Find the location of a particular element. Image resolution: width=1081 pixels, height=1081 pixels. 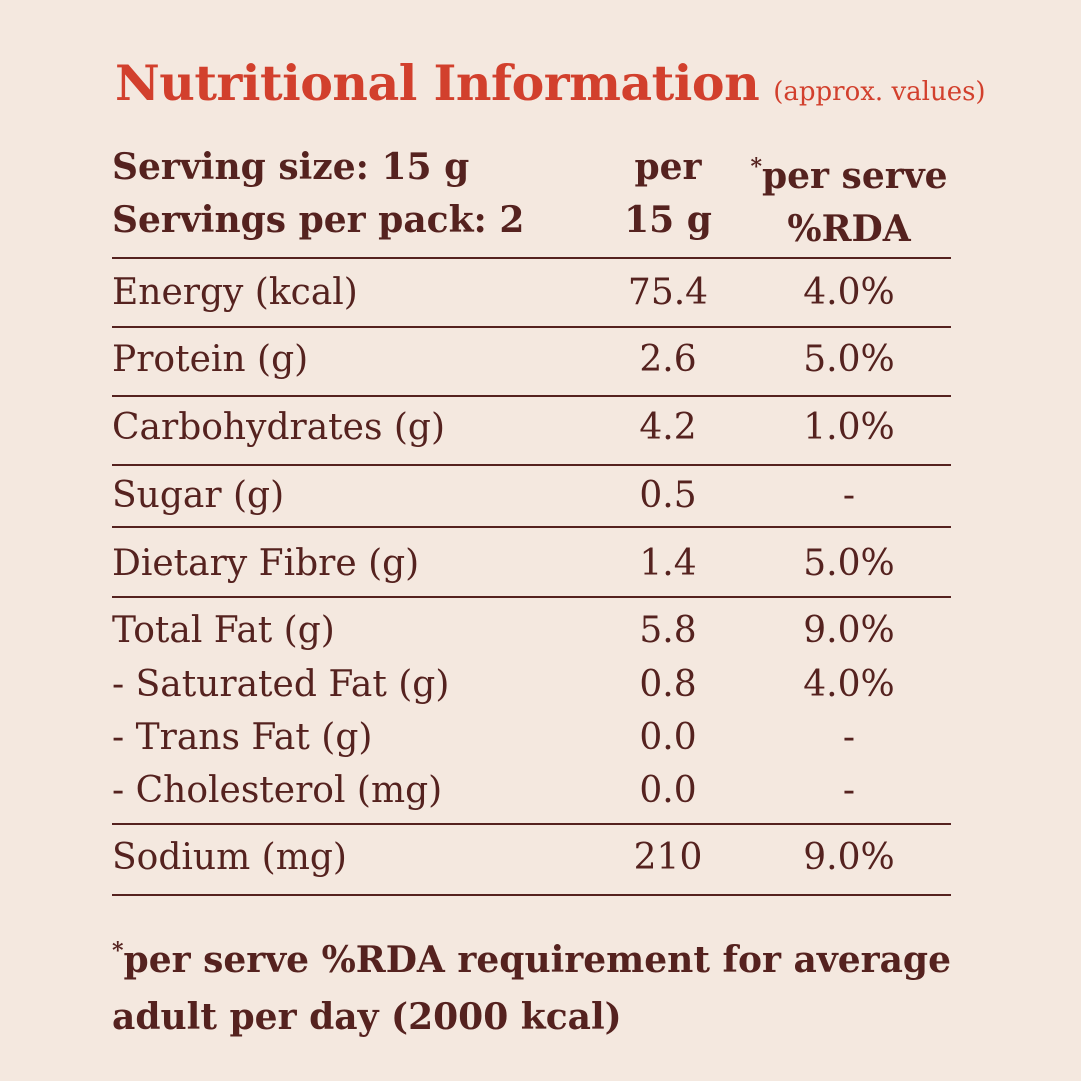

nutrient-name: Carbohydrates (g) is located at coordinates (278, 427).